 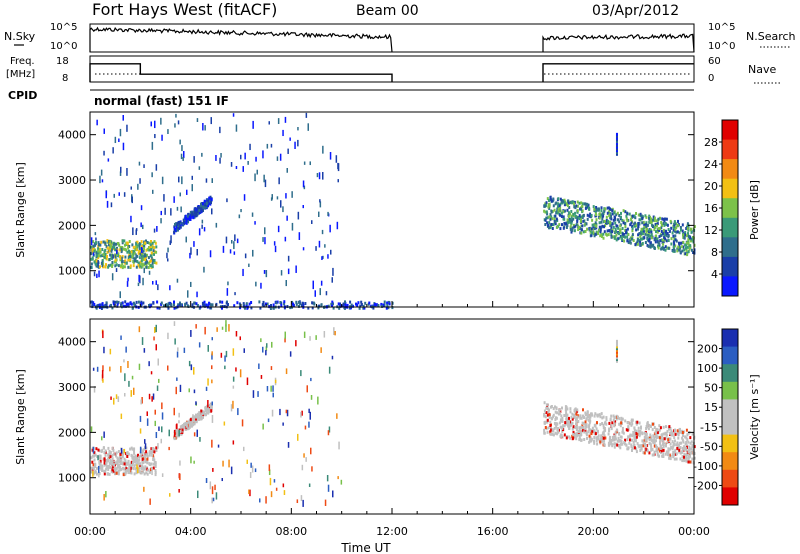 I want to click on noise-left-tick-bottom: 10^0, so click(x=63, y=46).